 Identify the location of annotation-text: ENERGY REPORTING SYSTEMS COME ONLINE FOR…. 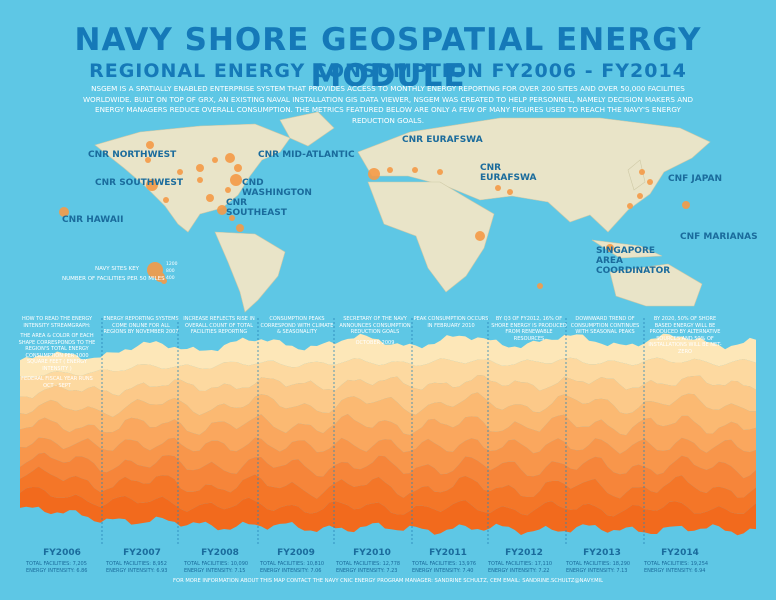
(141, 325).